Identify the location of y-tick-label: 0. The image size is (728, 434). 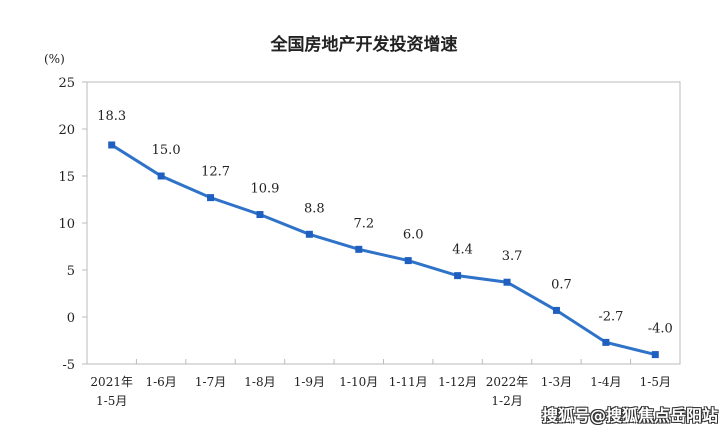
(71, 318).